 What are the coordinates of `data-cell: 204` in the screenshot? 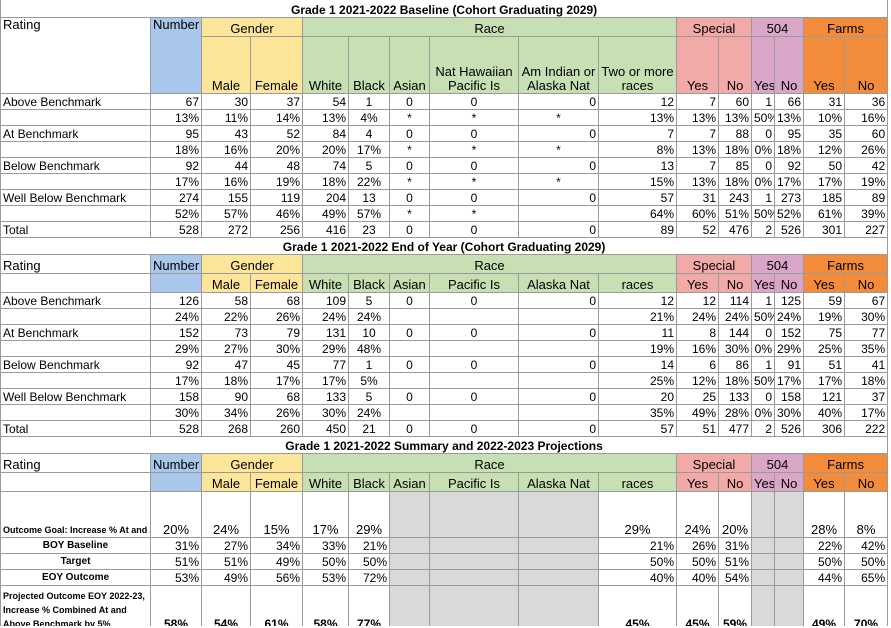 It's located at (325, 197).